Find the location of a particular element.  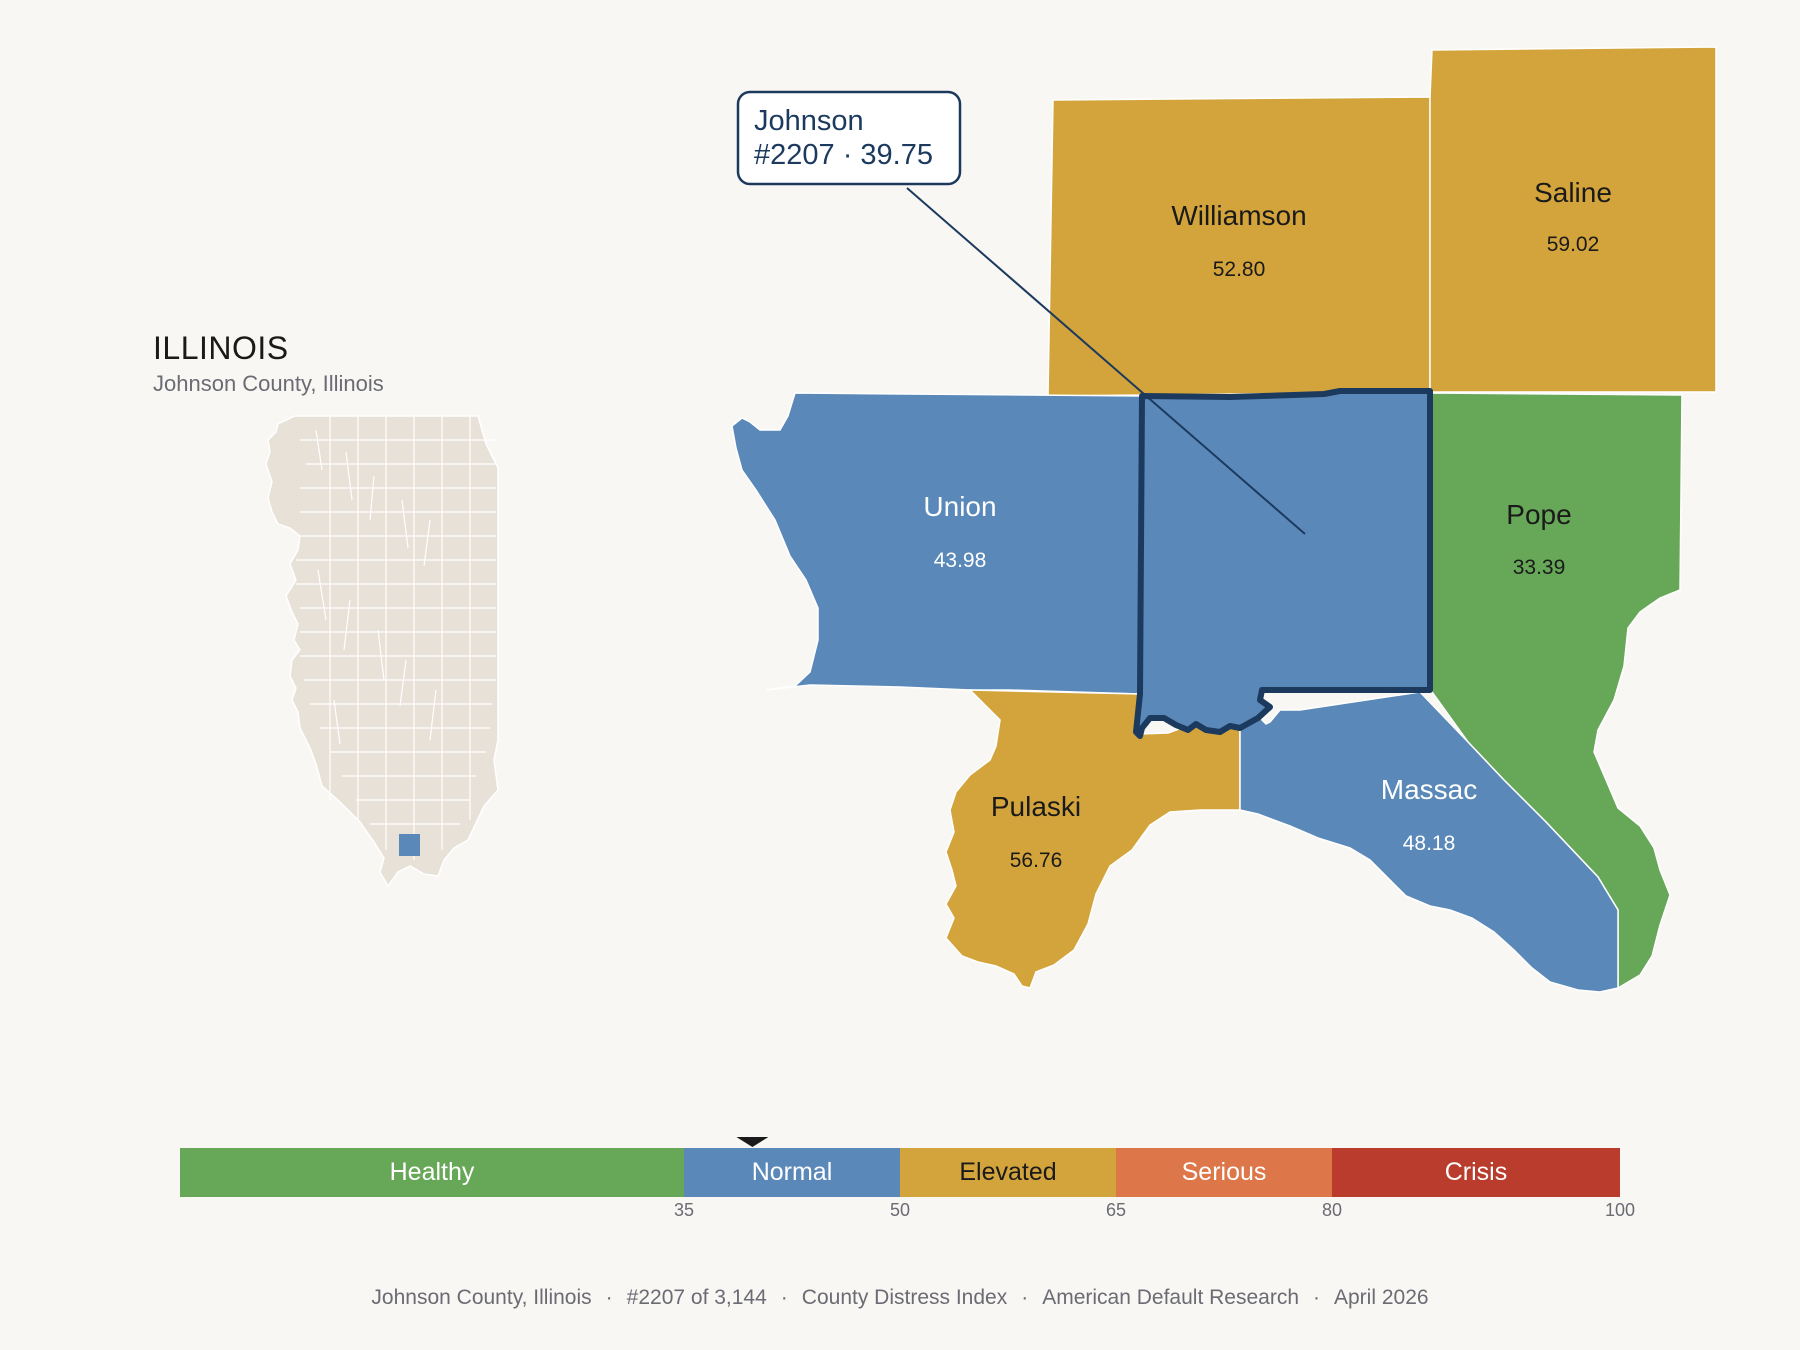

band-elevated-label: Elevated is located at coordinates (1007, 1172).